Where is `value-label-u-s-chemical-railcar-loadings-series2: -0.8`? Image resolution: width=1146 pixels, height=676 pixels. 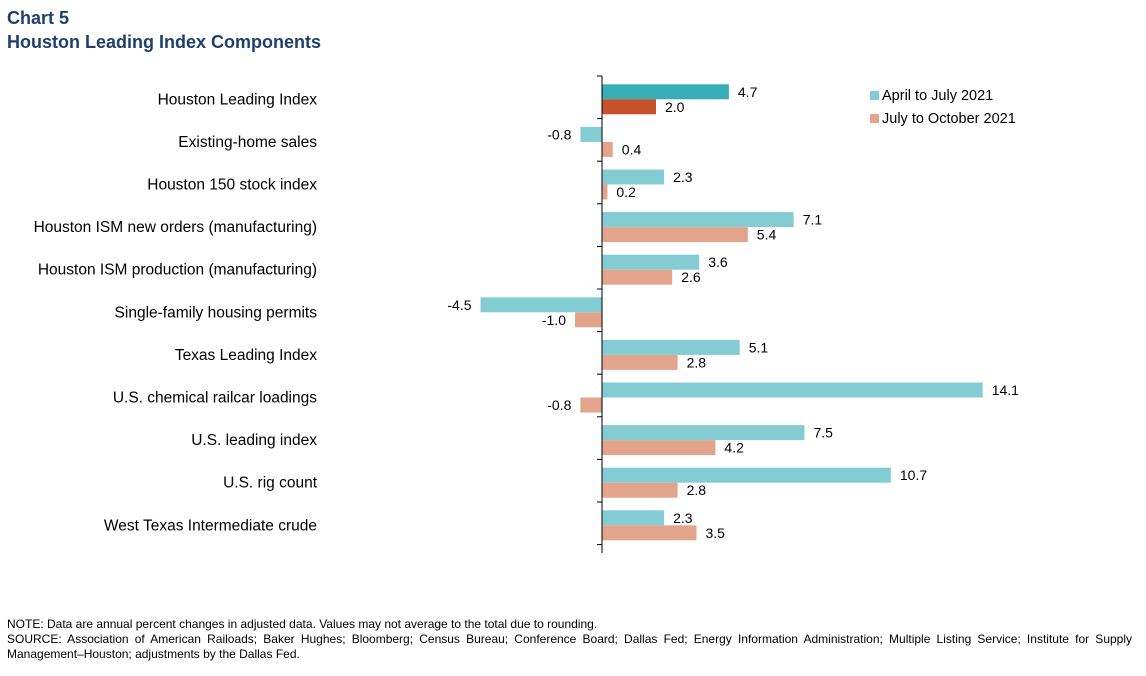 value-label-u-s-chemical-railcar-loadings-series2: -0.8 is located at coordinates (559, 405).